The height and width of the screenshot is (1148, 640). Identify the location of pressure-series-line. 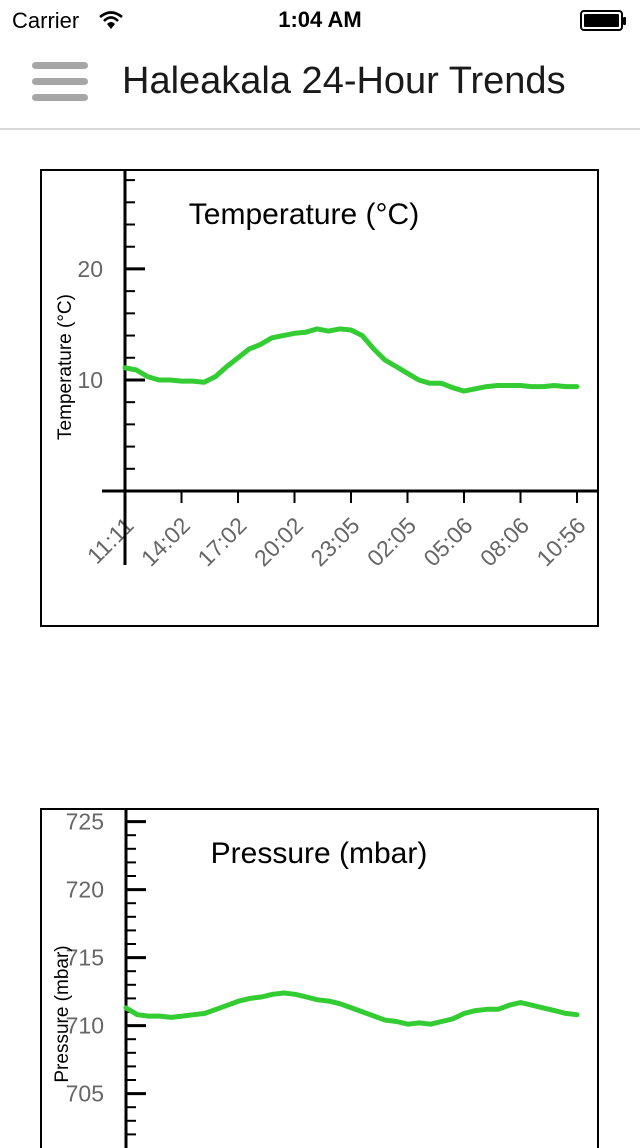
(351, 1008).